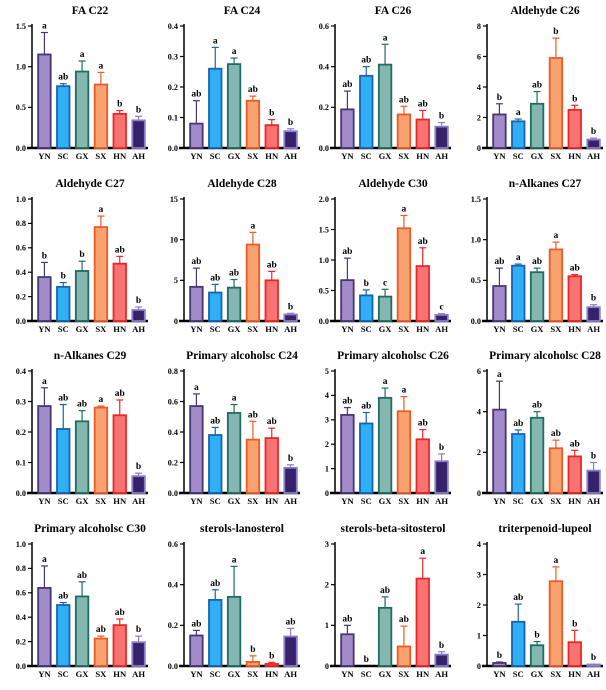 The height and width of the screenshot is (690, 606). What do you see at coordinates (21, 198) in the screenshot?
I see `y-tick-label: 1.0` at bounding box center [21, 198].